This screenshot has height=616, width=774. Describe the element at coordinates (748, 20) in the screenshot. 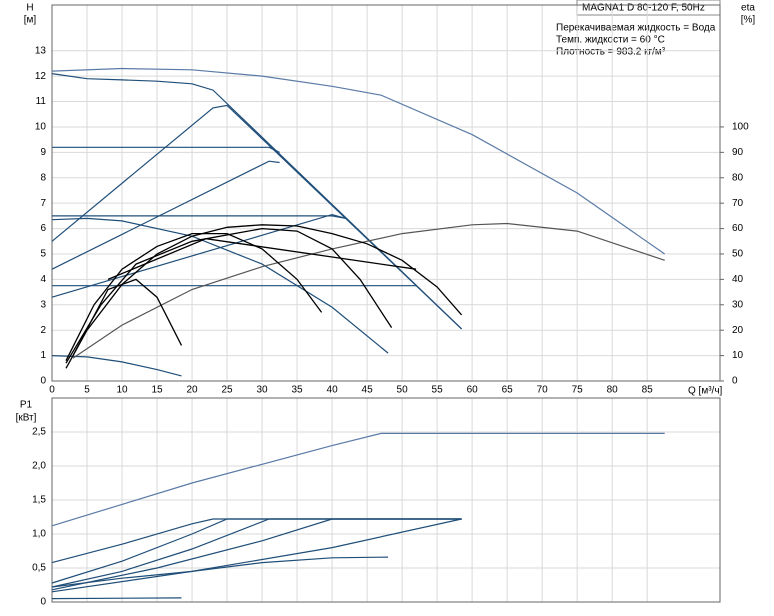

I see `y2-axis-unit: [%]` at that location.